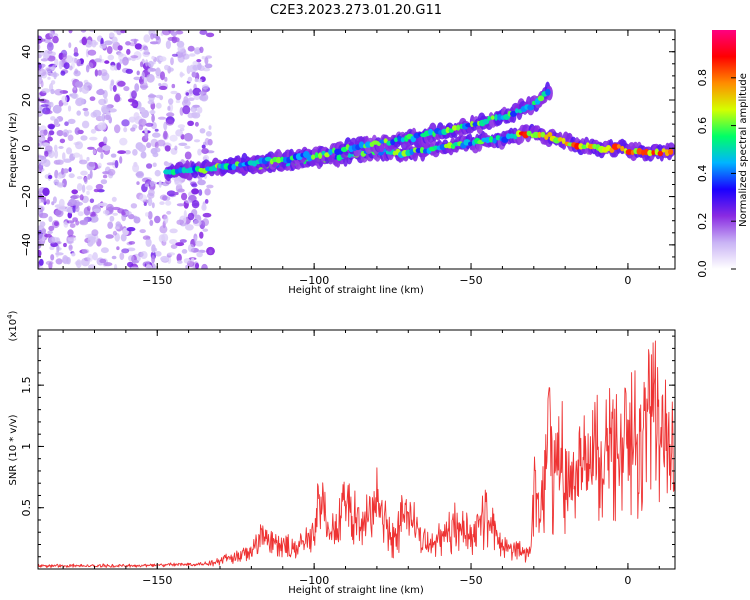 This screenshot has width=750, height=600. What do you see at coordinates (314, 580) in the screenshot?
I see `x-tick-label: −100` at bounding box center [314, 580].